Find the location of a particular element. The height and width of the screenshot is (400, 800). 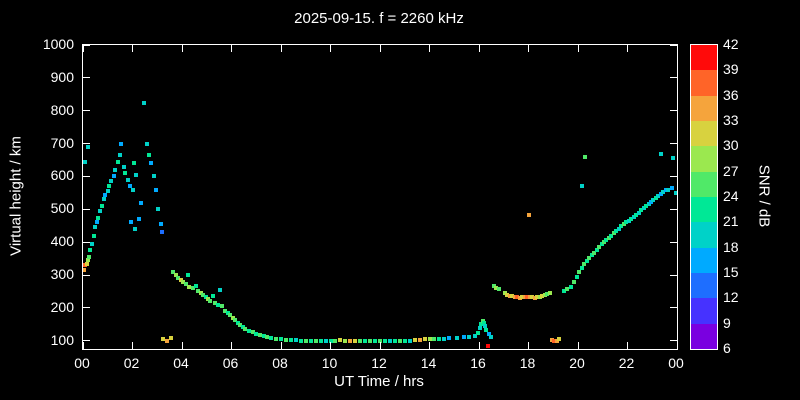

x-tick-label: 22 is located at coordinates (626, 363).